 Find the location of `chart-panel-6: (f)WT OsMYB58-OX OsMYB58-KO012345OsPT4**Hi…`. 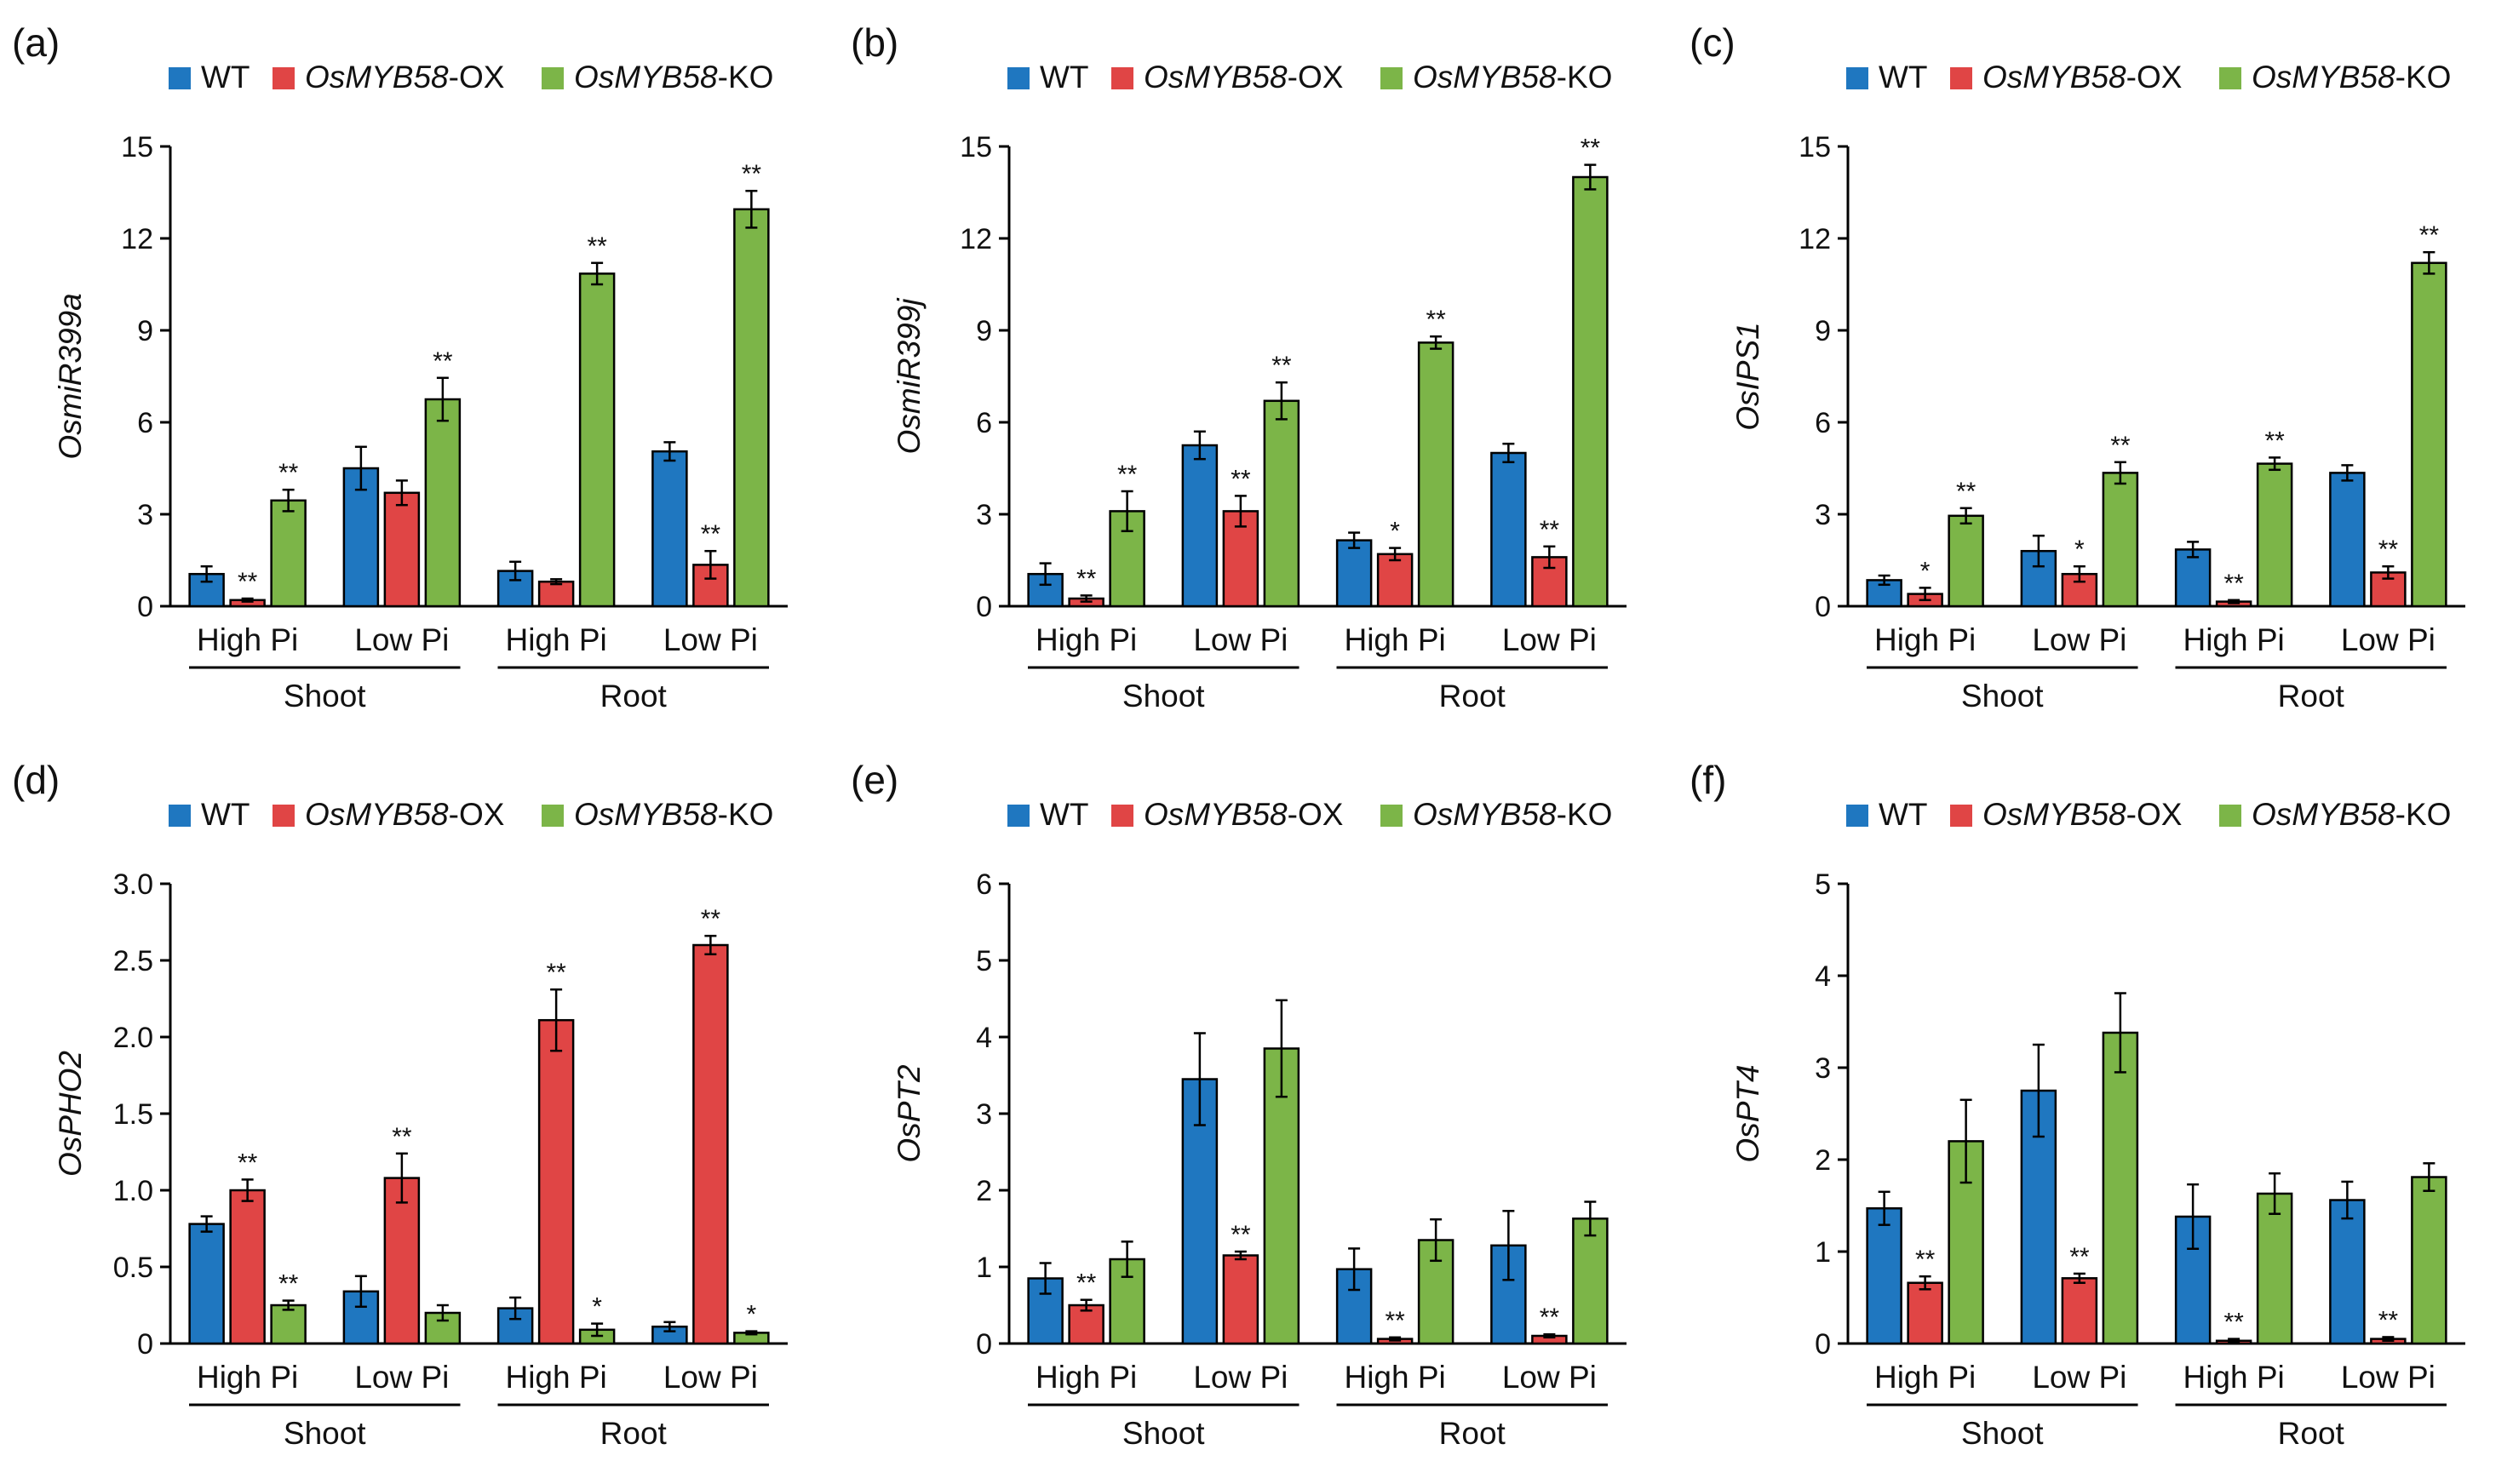

chart-panel-6: (f)WT OsMYB58-OX OsMYB58-KO012345OsPT4**Hi… is located at coordinates (2077, 1104).